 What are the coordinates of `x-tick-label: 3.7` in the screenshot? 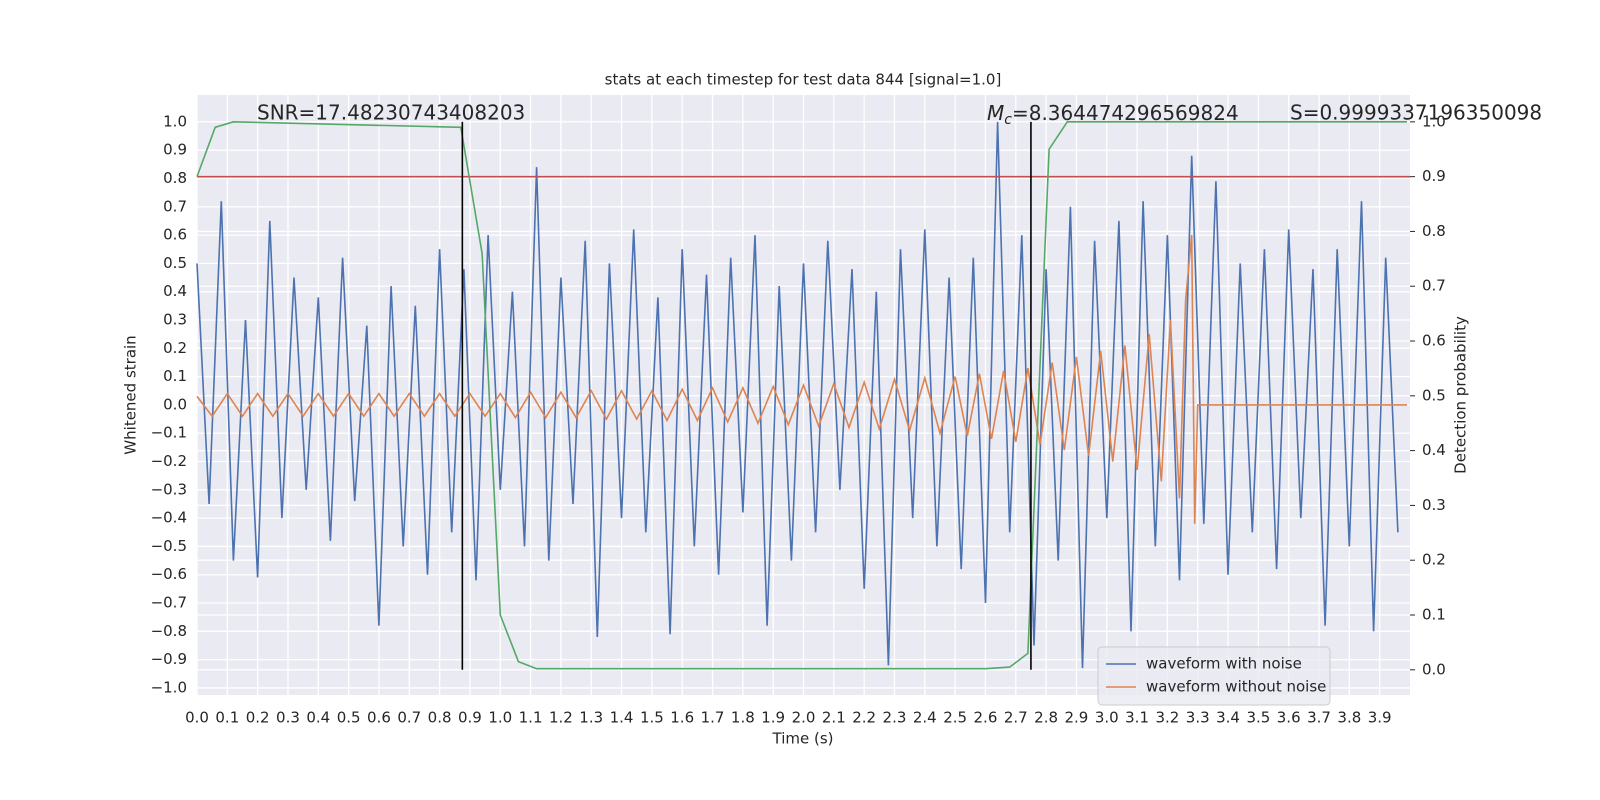 It's located at (1319, 718).